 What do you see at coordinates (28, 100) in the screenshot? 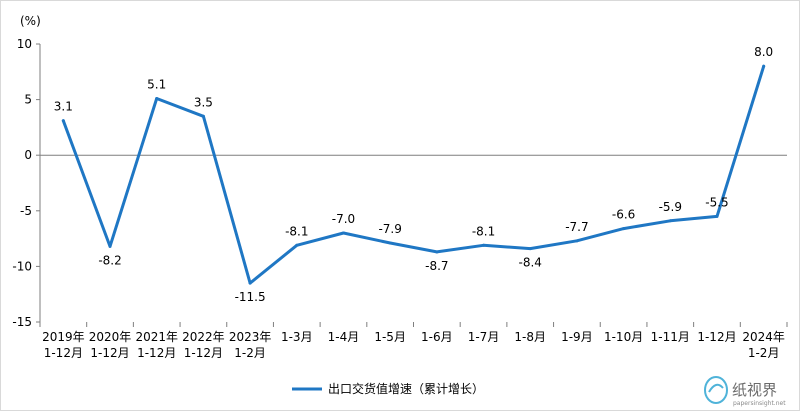
I see `y-tick-label: 5` at bounding box center [28, 100].